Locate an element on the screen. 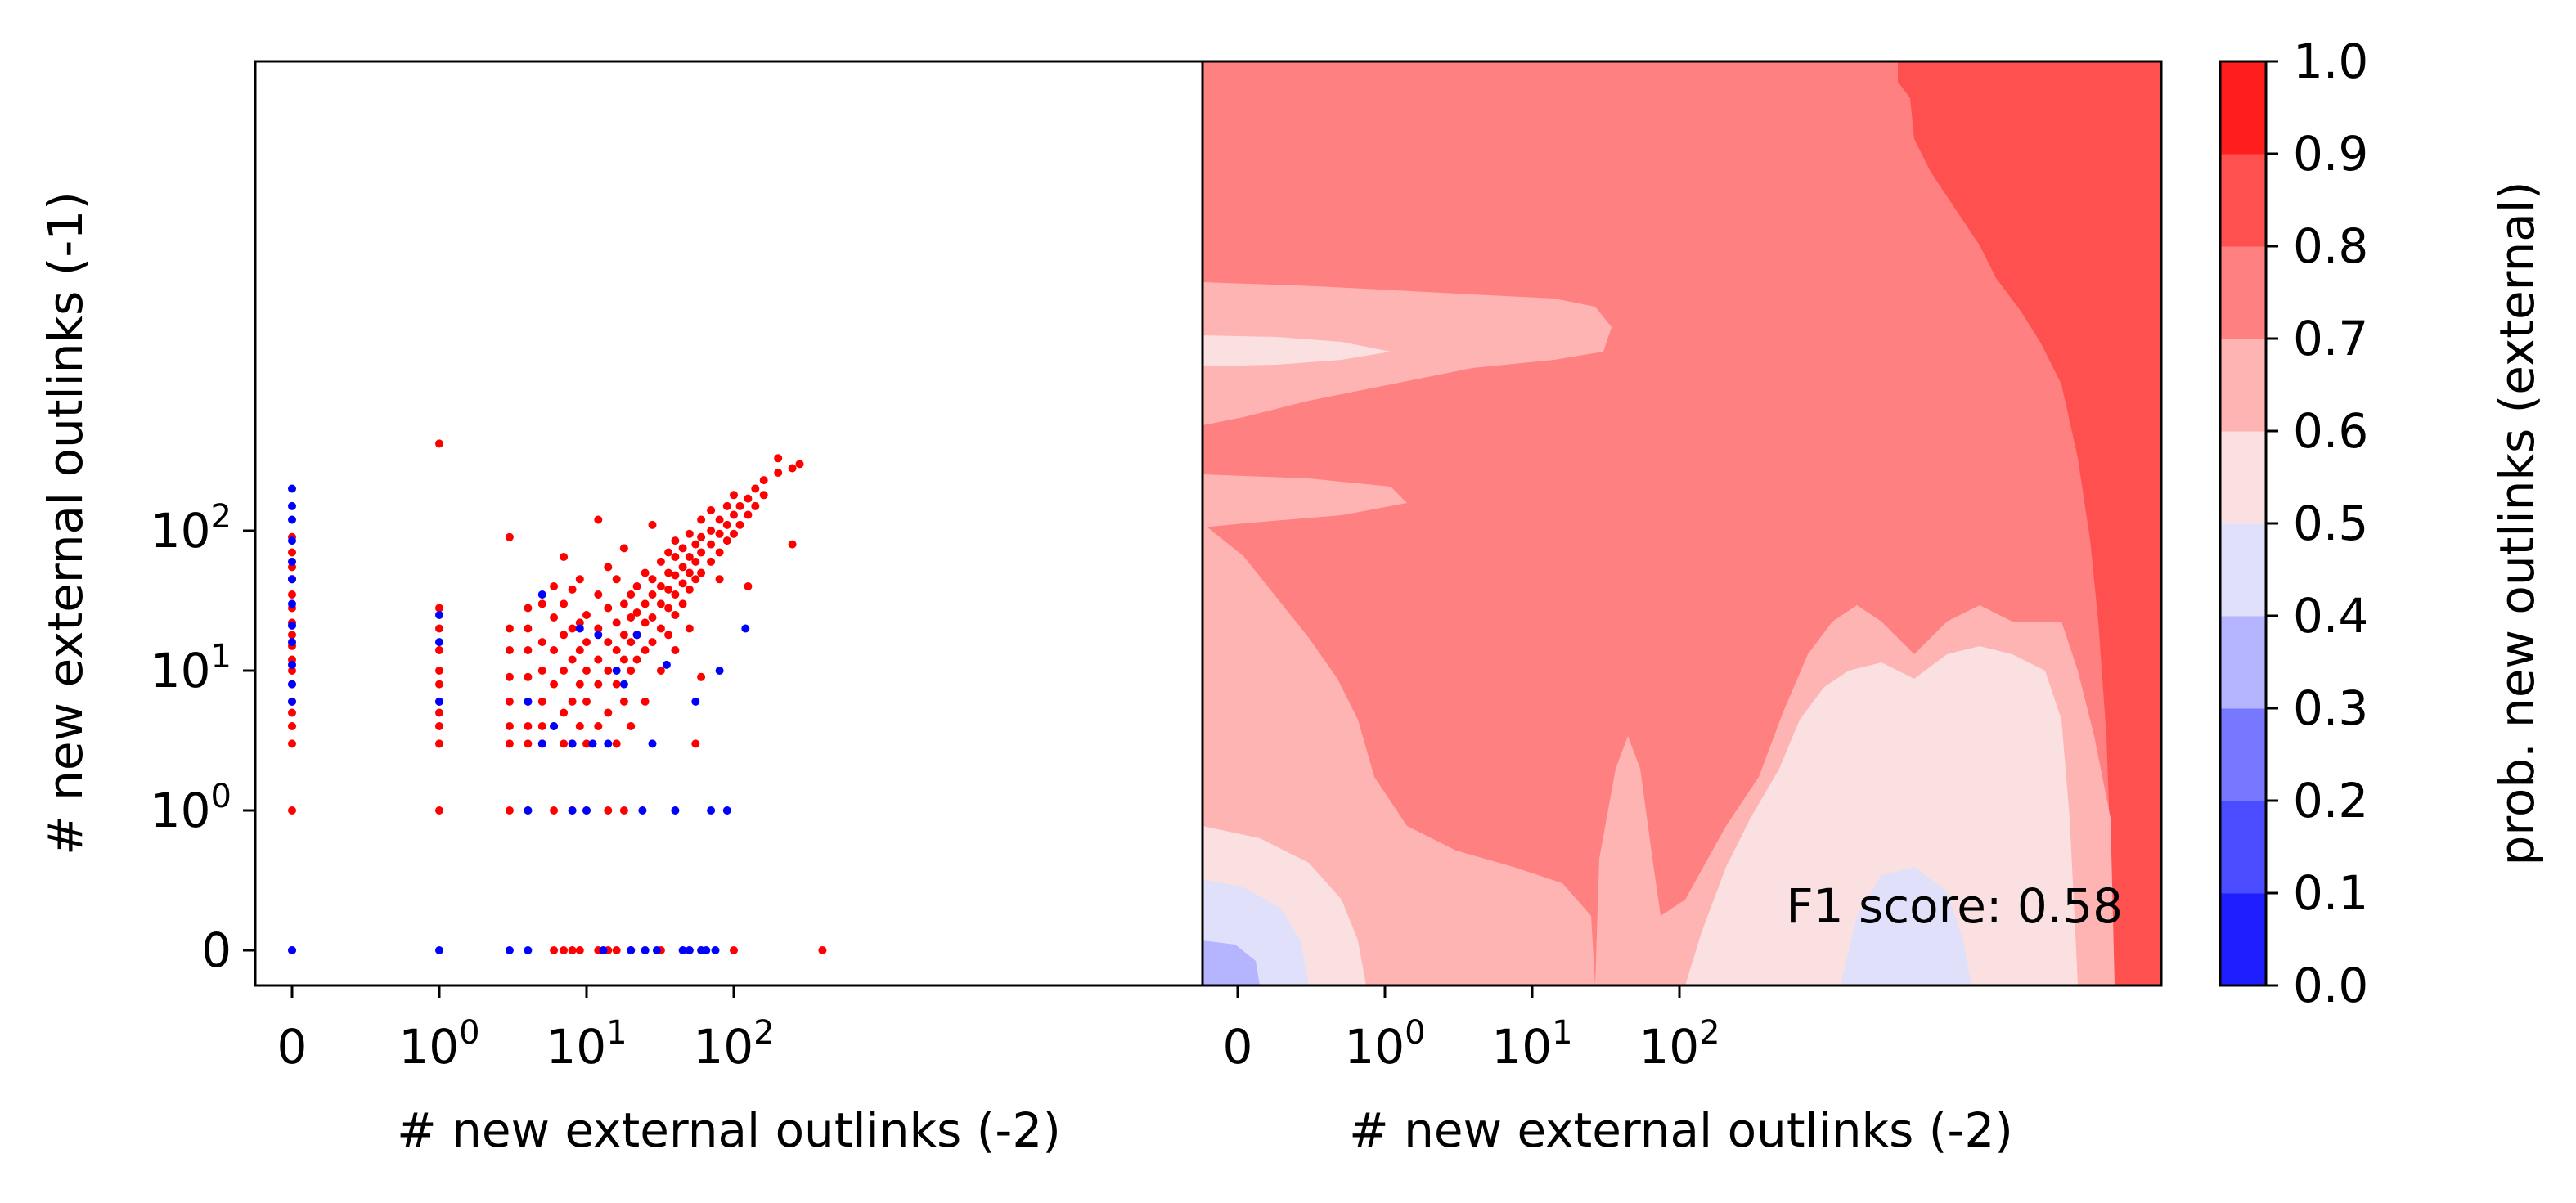 The height and width of the screenshot is (1203, 2576). right-x-tick-label: 10¹ is located at coordinates (1532, 1044).